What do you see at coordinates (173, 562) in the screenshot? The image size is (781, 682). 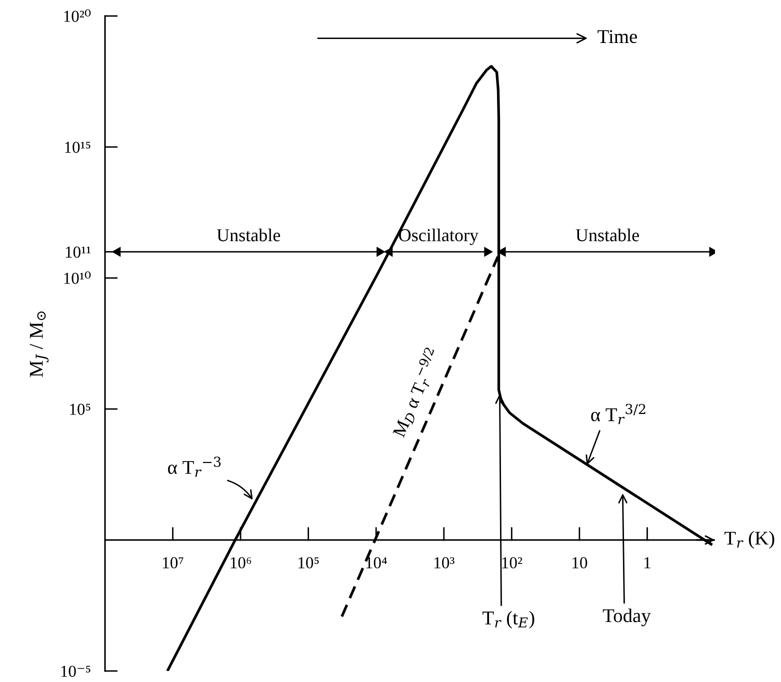 I see `x-tick-label: 10⁷` at bounding box center [173, 562].